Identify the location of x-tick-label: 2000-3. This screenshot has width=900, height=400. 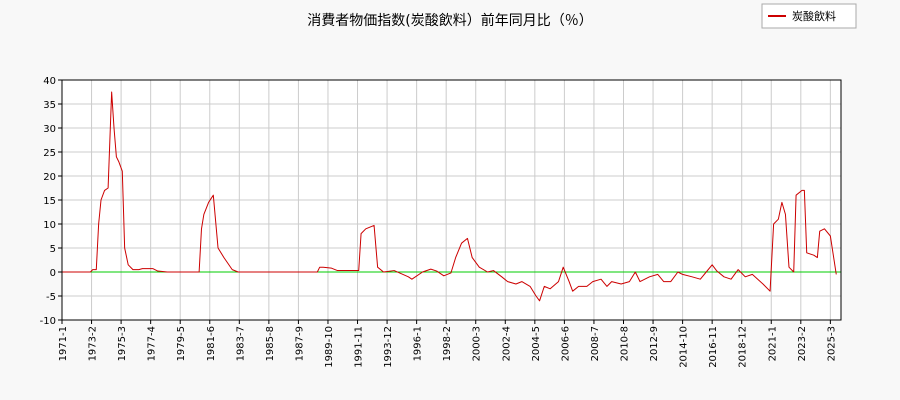
(477, 343).